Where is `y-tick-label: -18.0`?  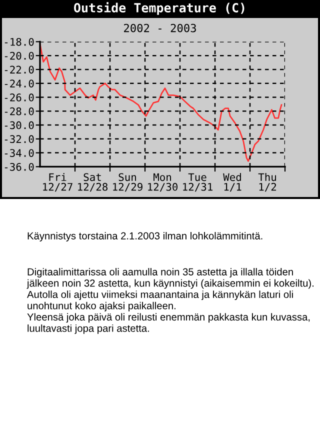
y-tick-label: -18.0 is located at coordinates (19, 42).